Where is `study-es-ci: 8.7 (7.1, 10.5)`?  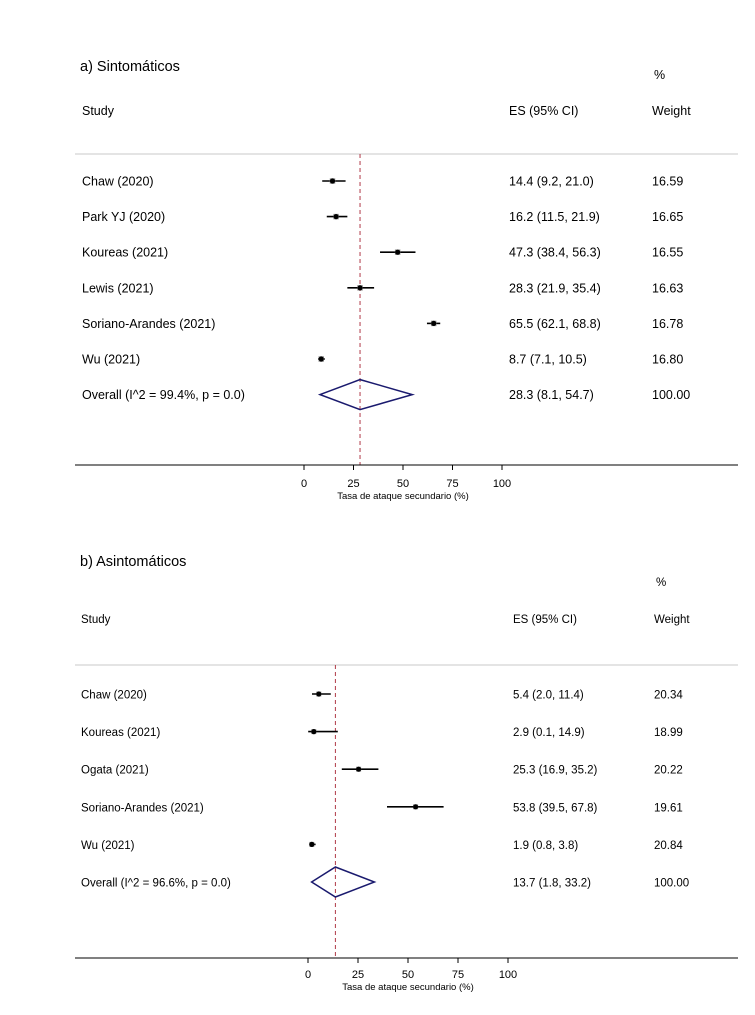
study-es-ci: 8.7 (7.1, 10.5) is located at coordinates (548, 360).